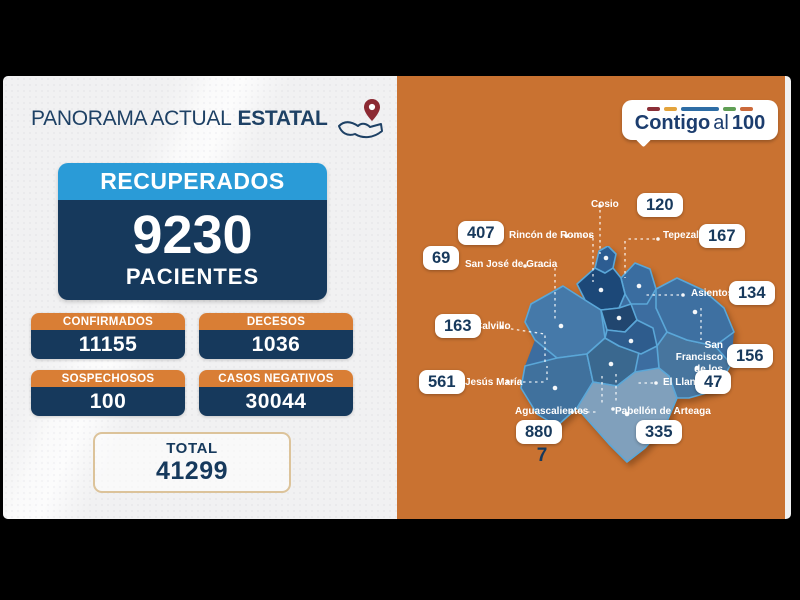 The image size is (800, 600). Describe the element at coordinates (481, 233) in the screenshot. I see `map-pill-rincon: 407` at that location.